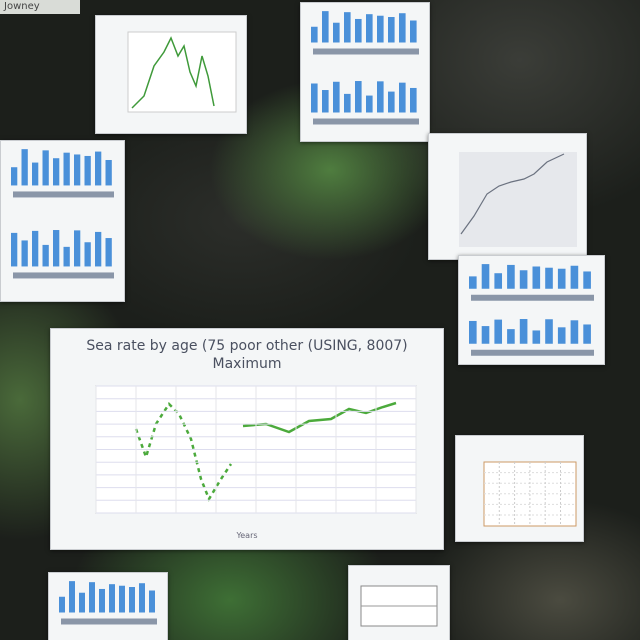  What do you see at coordinates (40, 7) in the screenshot?
I see `corner-label: Jowney` at bounding box center [40, 7].